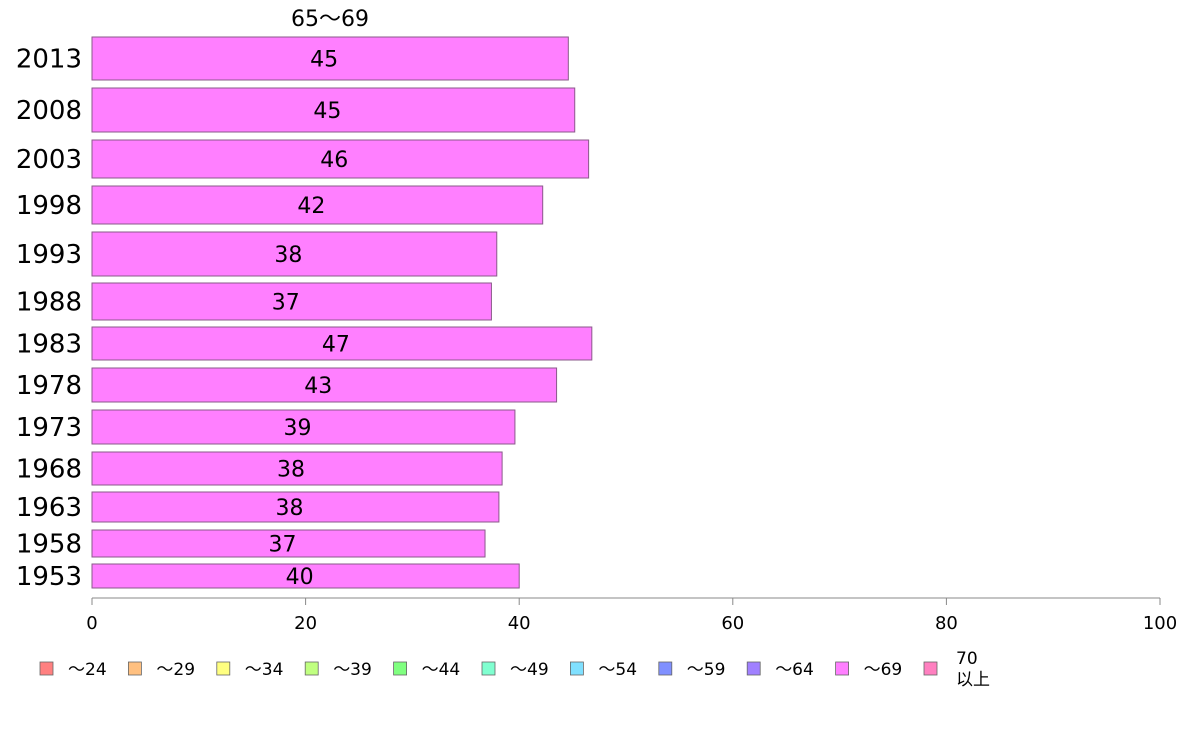 The height and width of the screenshot is (740, 1188). I want to click on bar-1978, so click(324, 385).